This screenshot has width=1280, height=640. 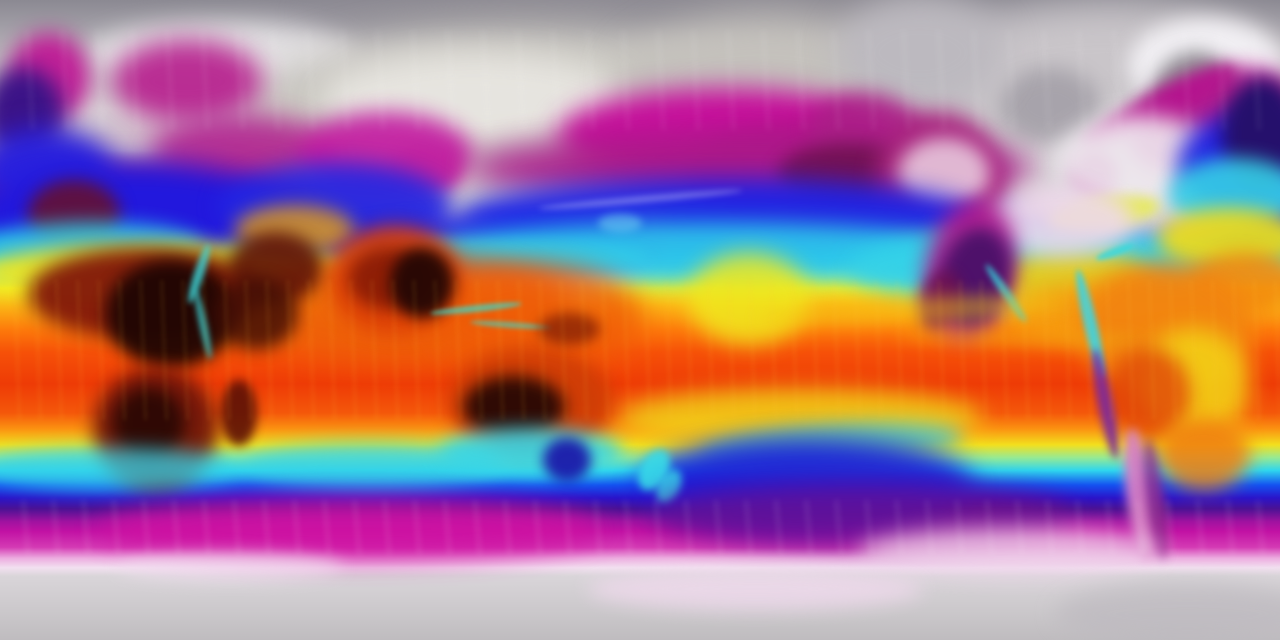 What do you see at coordinates (1204, 454) in the screenshot?
I see `argentina-orange` at bounding box center [1204, 454].